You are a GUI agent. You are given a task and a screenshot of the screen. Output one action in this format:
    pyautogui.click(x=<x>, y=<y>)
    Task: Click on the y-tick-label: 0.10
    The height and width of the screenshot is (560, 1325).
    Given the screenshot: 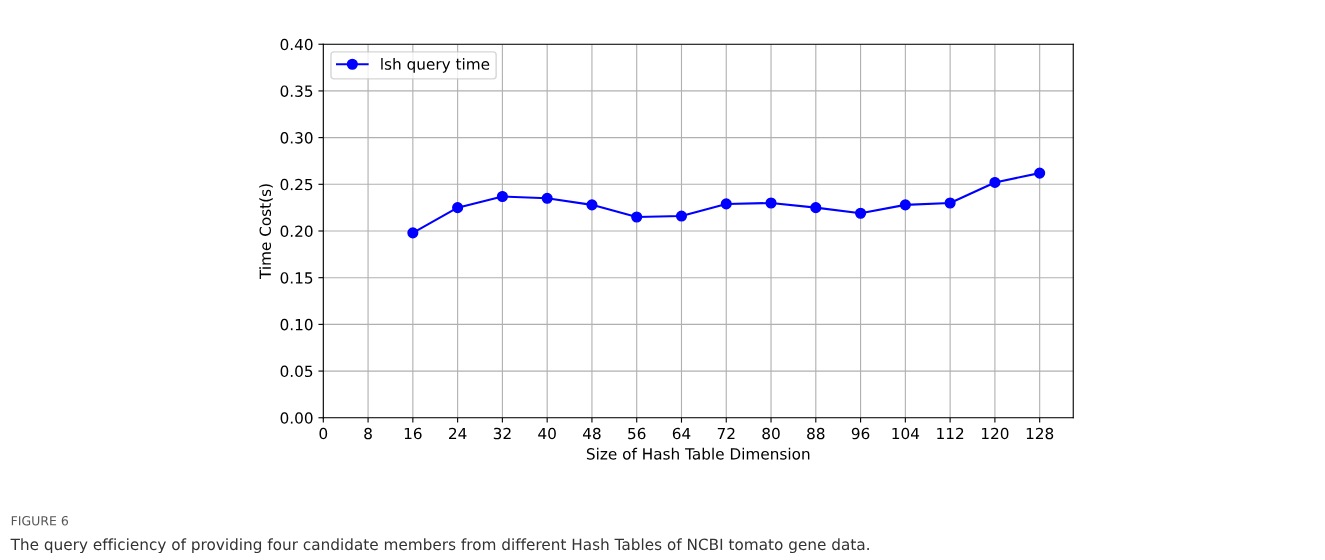 What is the action you would take?
    pyautogui.click(x=296, y=324)
    